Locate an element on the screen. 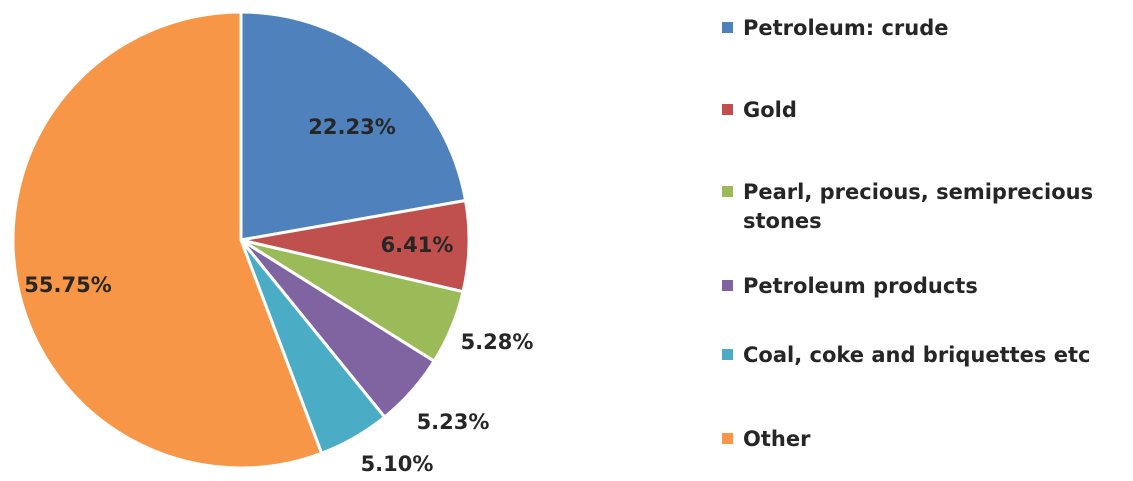 This screenshot has width=1133, height=481. data-label-other: 55.75% is located at coordinates (67, 285).